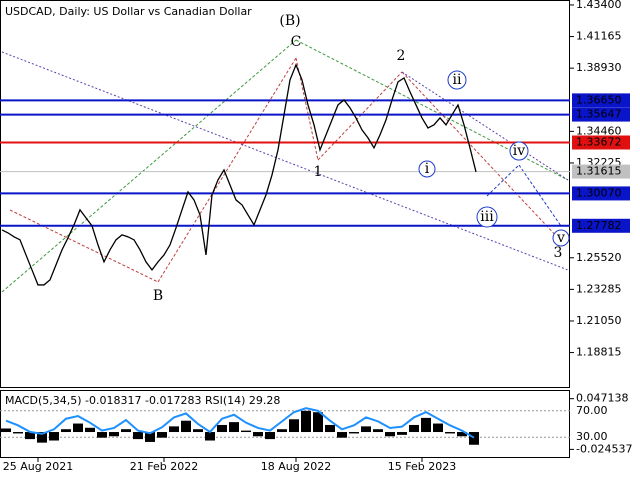  I want to click on level-label: 1.27782, so click(599, 225).